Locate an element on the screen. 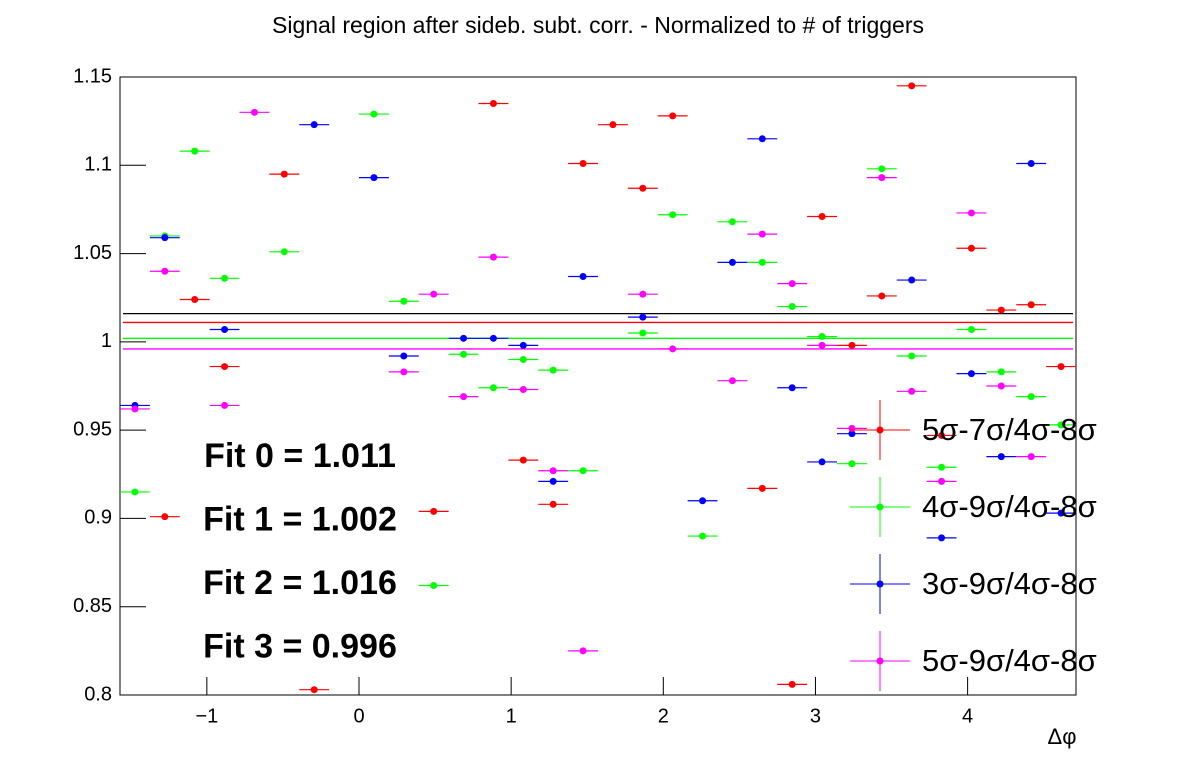 The image size is (1196, 772). y-tick-label: 0.8 is located at coordinates (98, 694).